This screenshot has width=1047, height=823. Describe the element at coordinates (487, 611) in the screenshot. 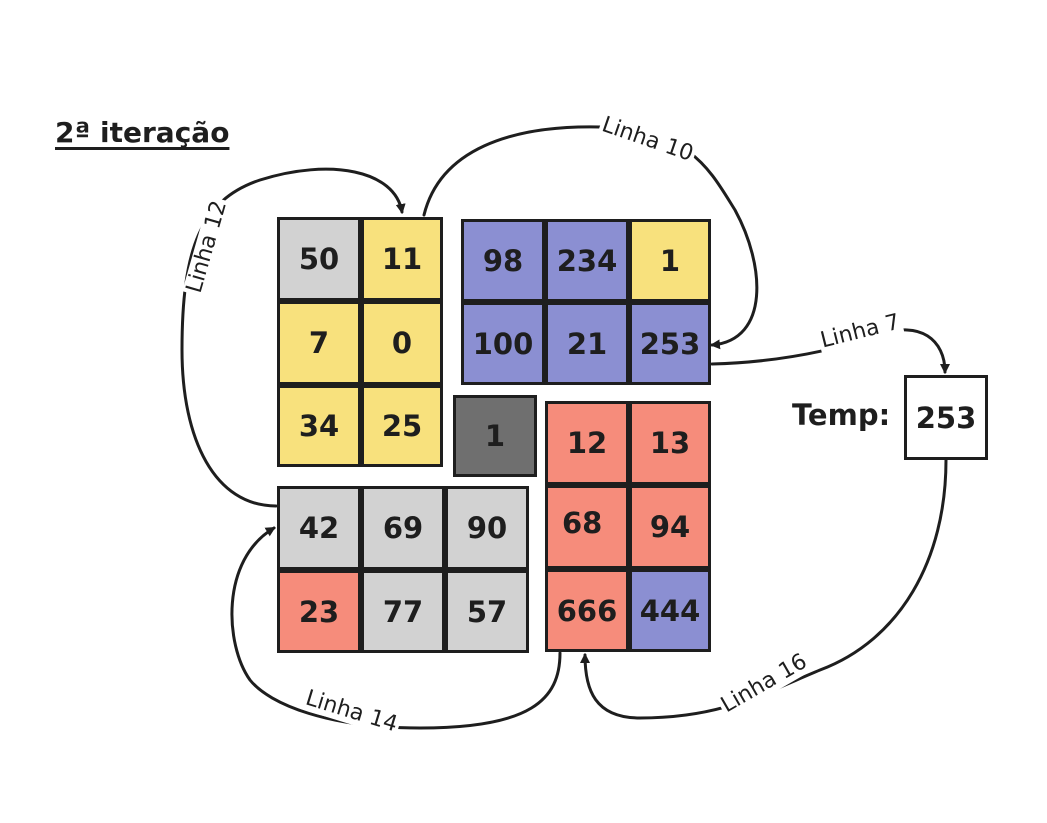

I see `cell-e6: 57` at that location.